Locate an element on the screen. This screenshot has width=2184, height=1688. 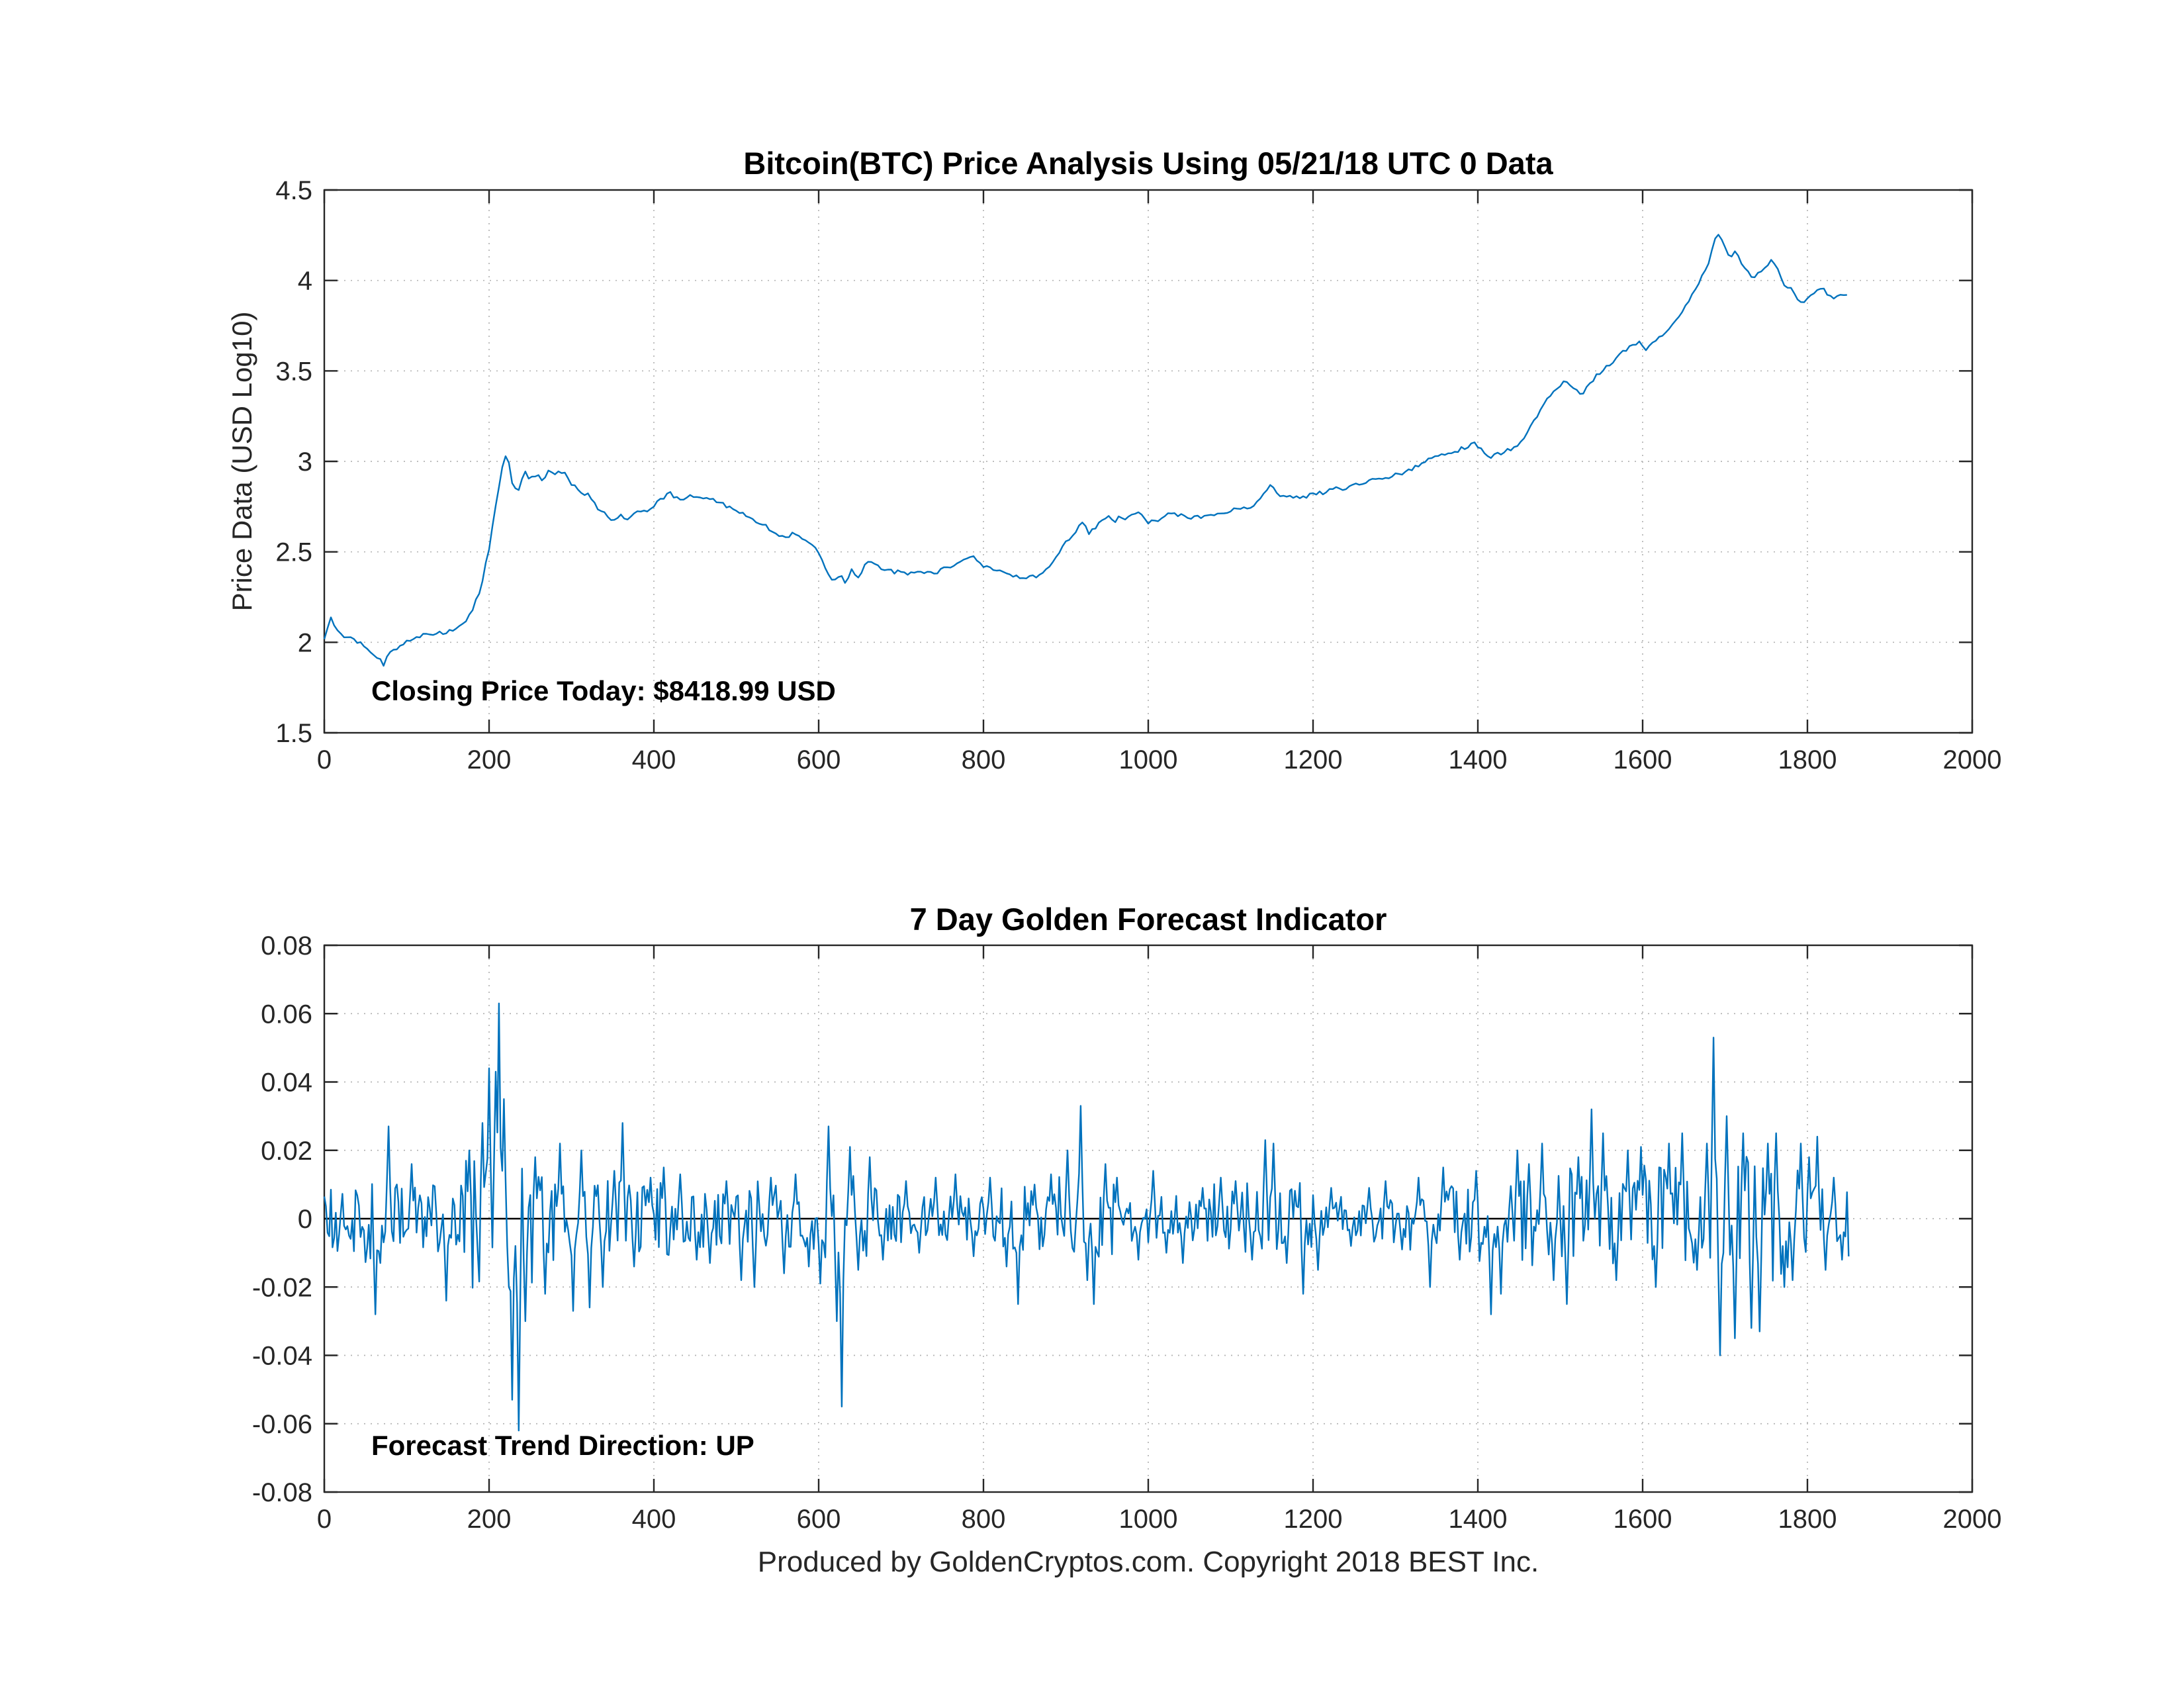
y-tick-label: -0.06 is located at coordinates (282, 1424).